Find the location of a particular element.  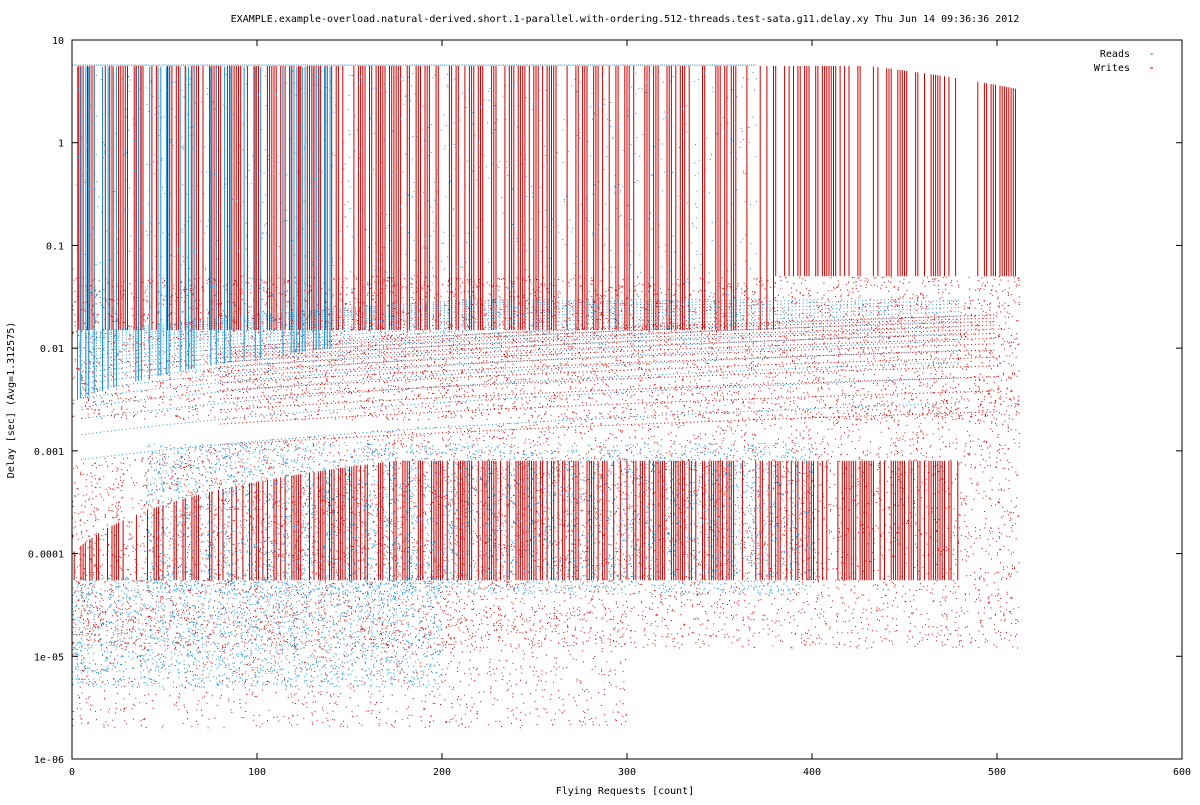

x-tick-label: 200 is located at coordinates (442, 772).